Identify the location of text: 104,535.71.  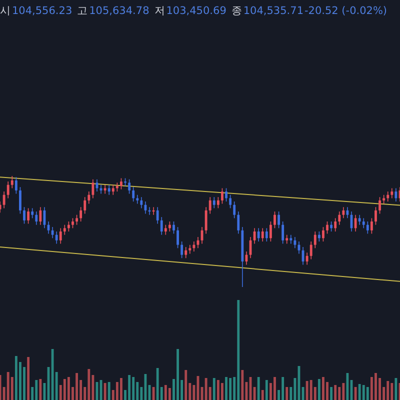
(273, 11).